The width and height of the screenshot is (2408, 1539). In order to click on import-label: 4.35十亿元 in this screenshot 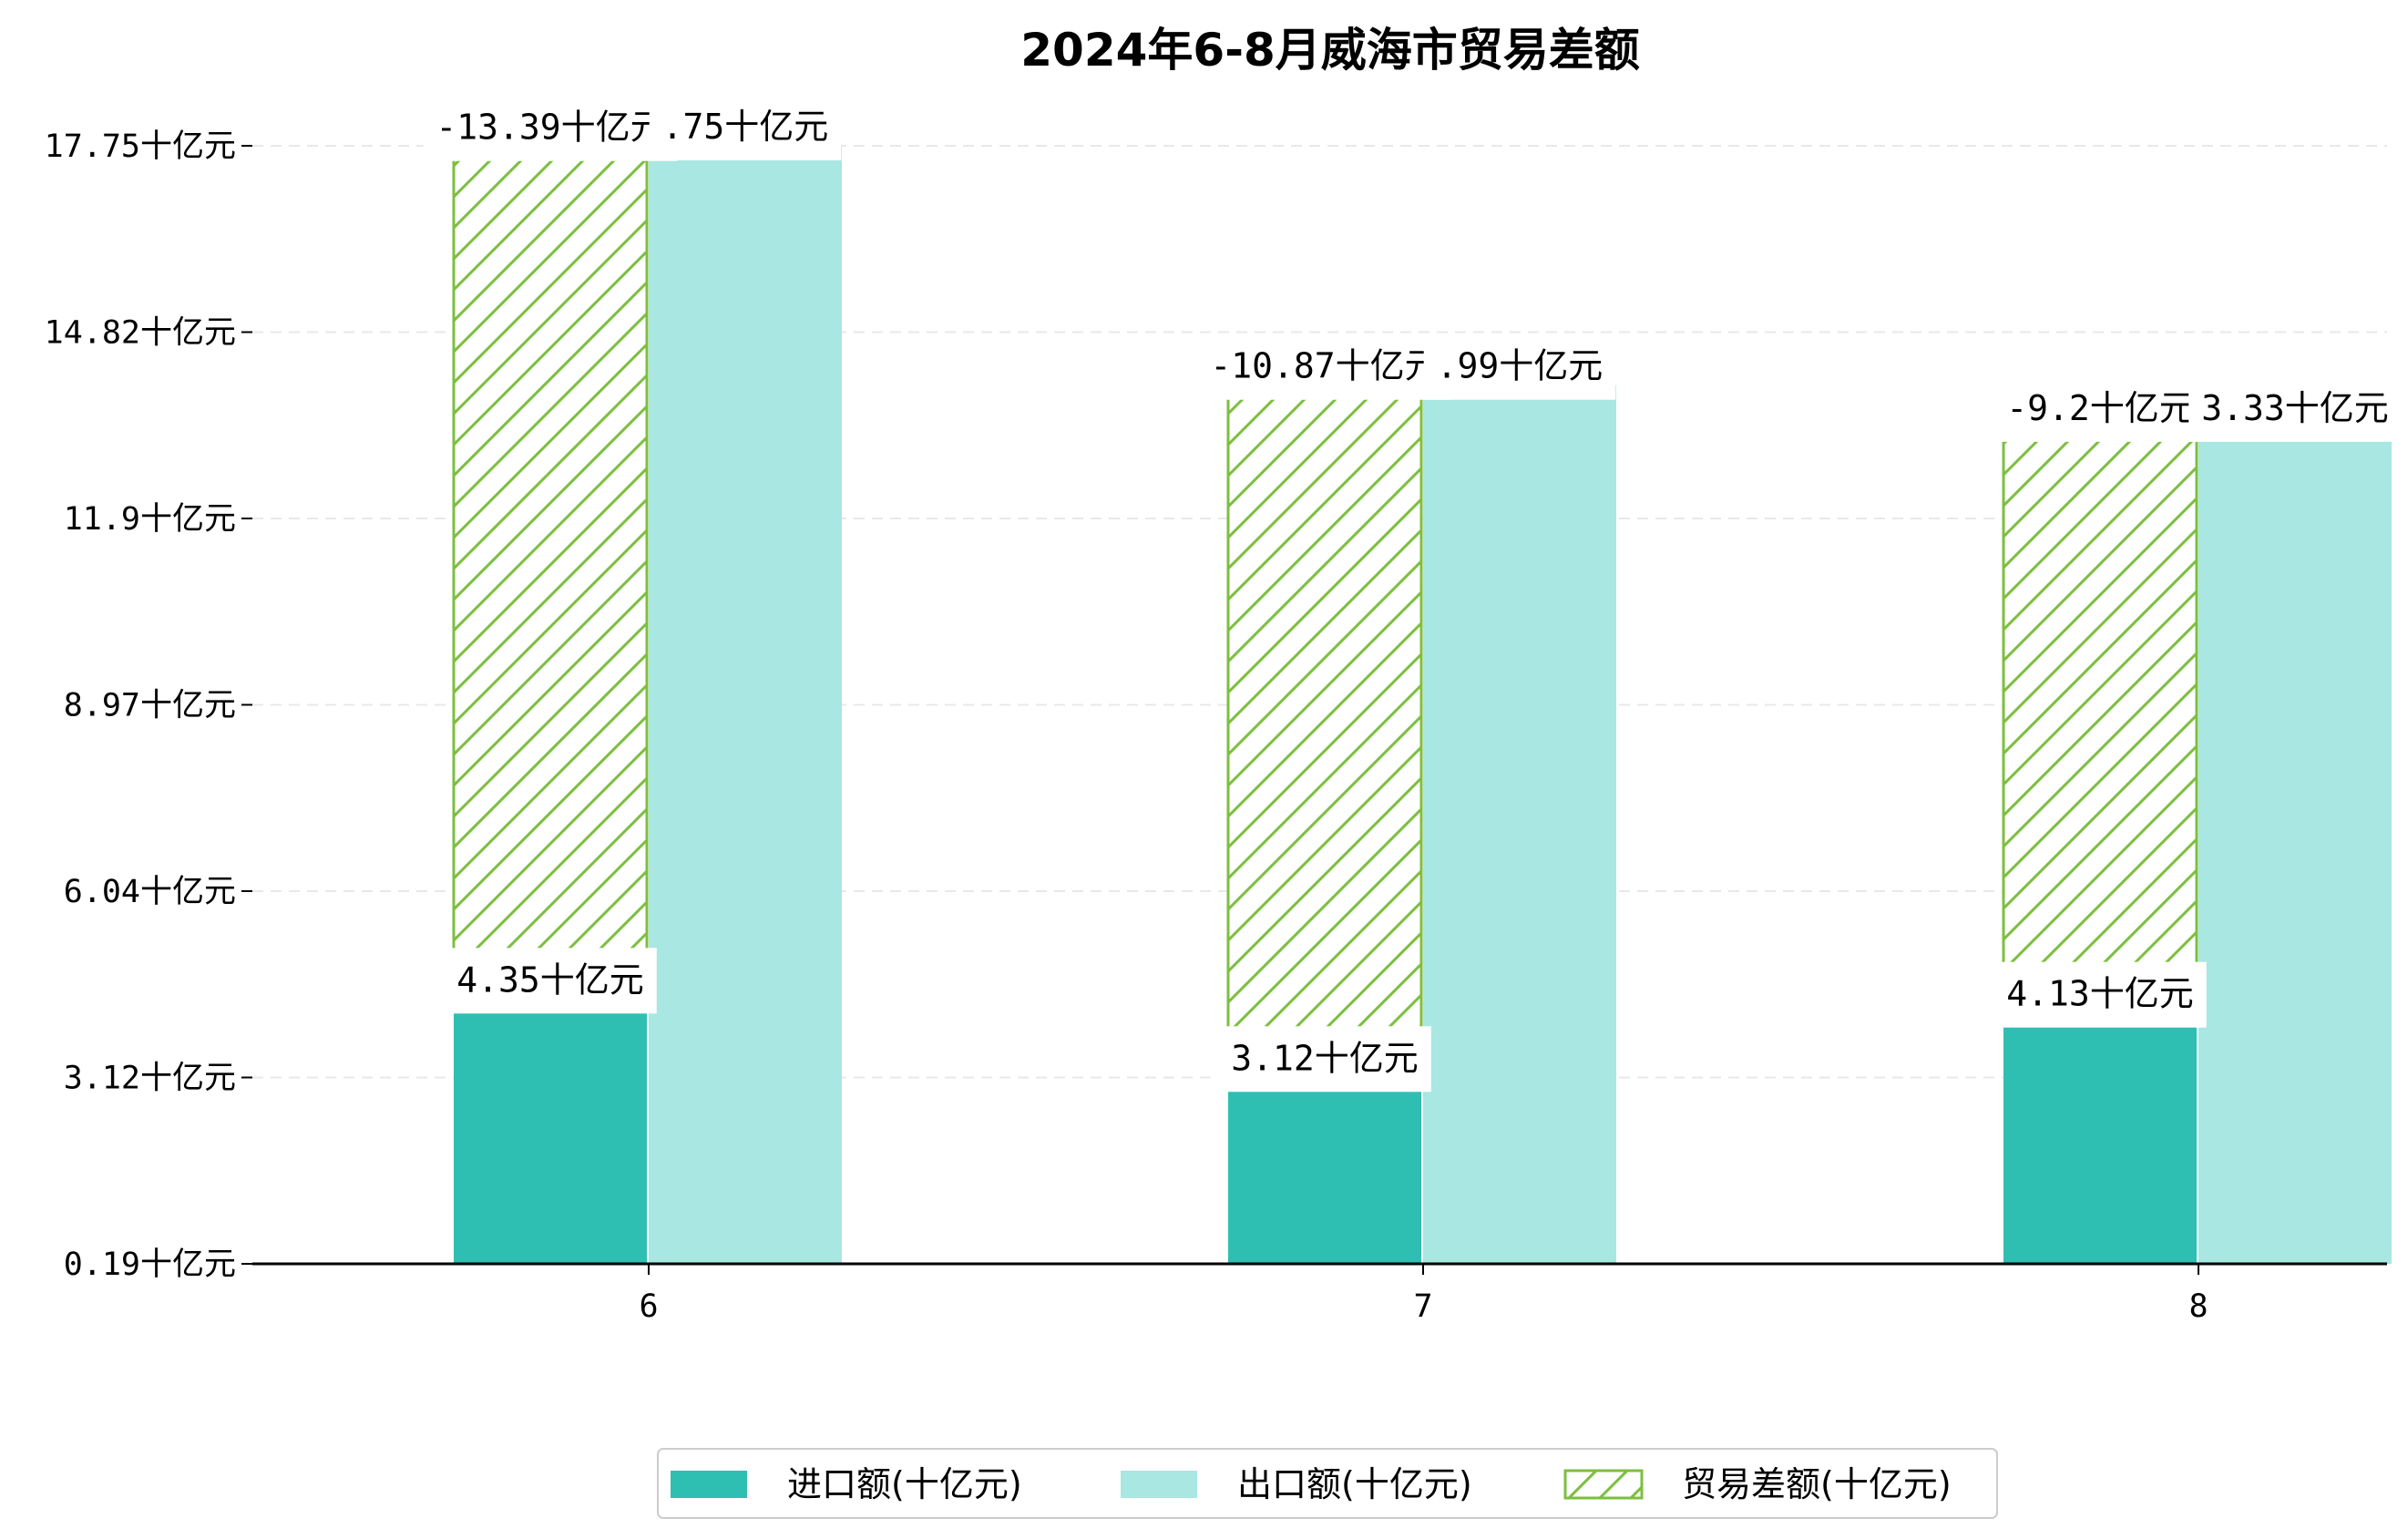, I will do `click(550, 979)`.